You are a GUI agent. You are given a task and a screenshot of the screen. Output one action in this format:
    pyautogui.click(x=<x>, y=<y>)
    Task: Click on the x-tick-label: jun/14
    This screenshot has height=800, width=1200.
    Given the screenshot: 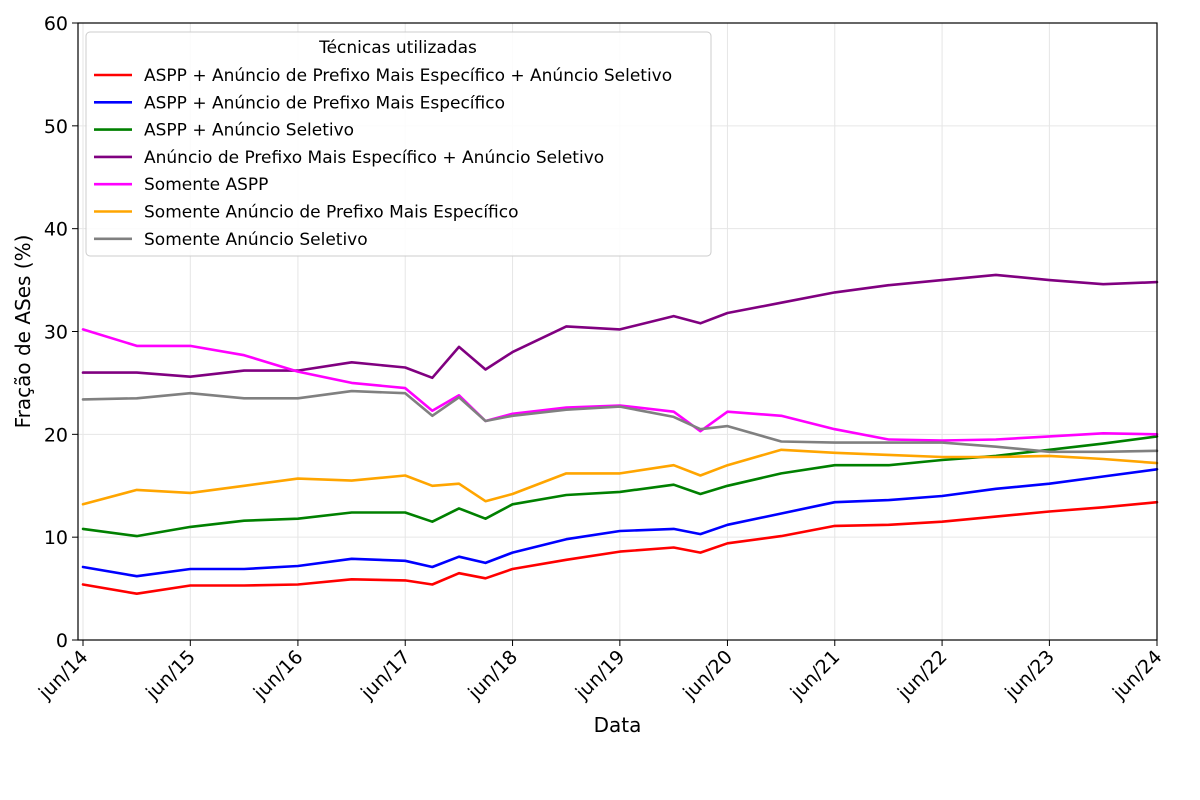 What is the action you would take?
    pyautogui.click(x=63, y=675)
    